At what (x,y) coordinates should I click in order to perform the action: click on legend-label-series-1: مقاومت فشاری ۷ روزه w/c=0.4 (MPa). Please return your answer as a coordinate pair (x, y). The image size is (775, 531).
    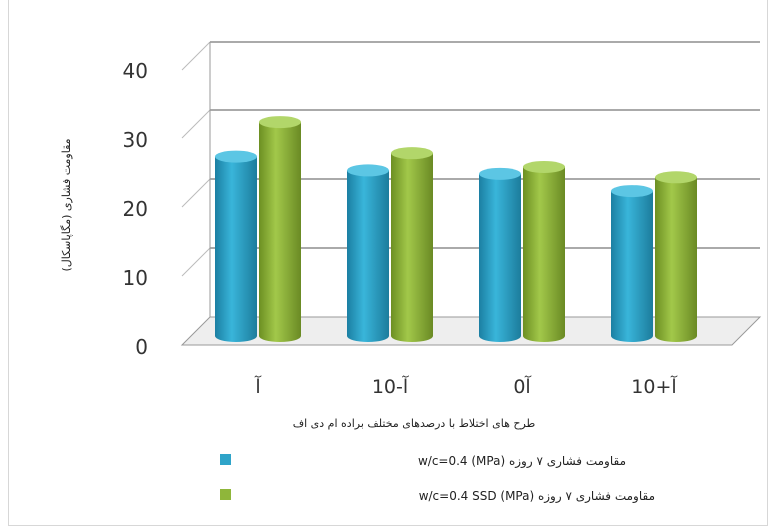
    Looking at the image, I should click on (522, 461).